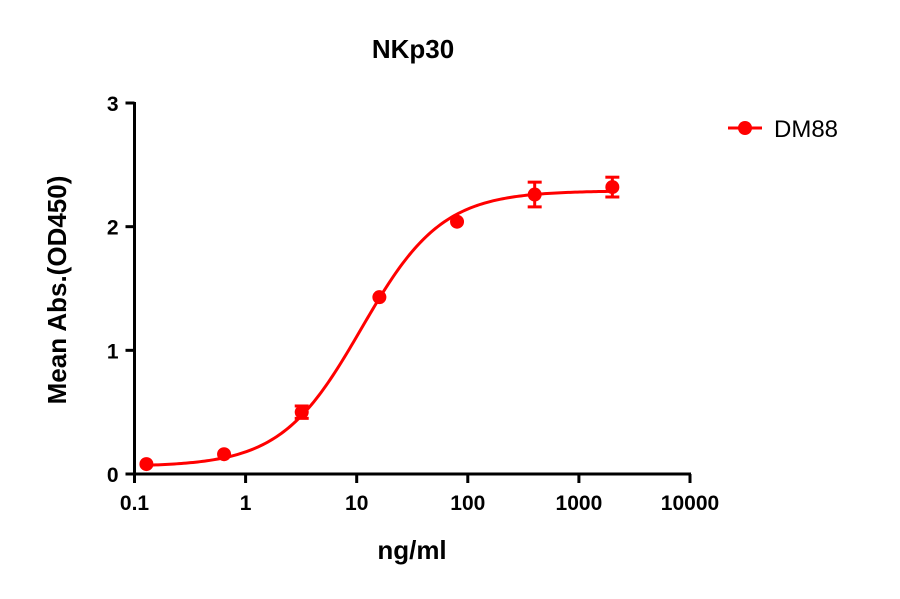  Describe the element at coordinates (467, 503) in the screenshot. I see `x-tick-label: 100` at that location.